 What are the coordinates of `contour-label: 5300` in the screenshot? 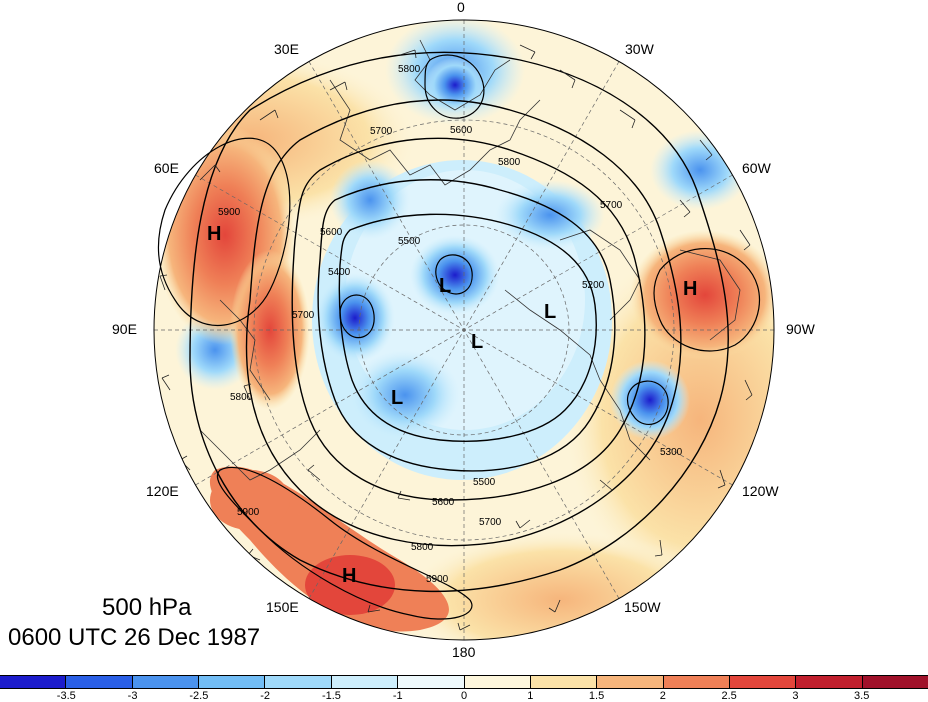 It's located at (671, 452).